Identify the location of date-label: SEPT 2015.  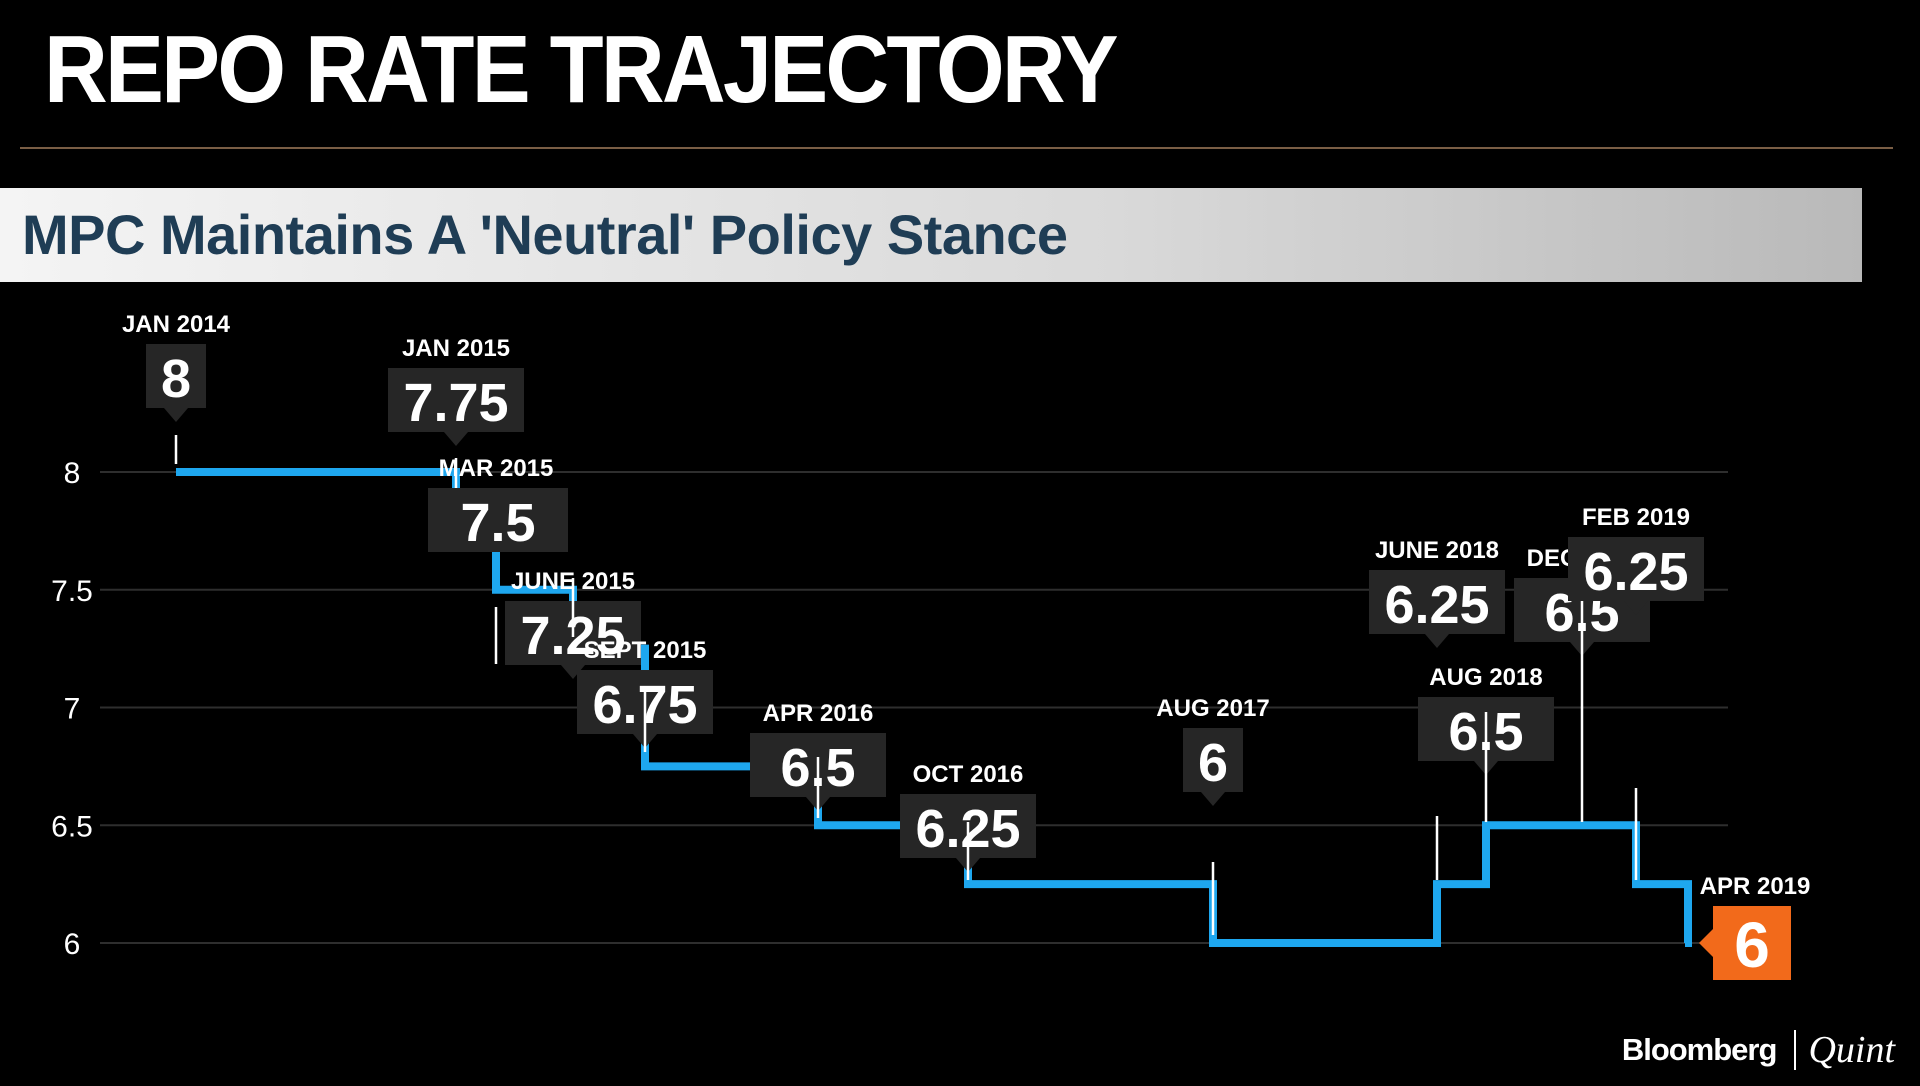
(645, 650).